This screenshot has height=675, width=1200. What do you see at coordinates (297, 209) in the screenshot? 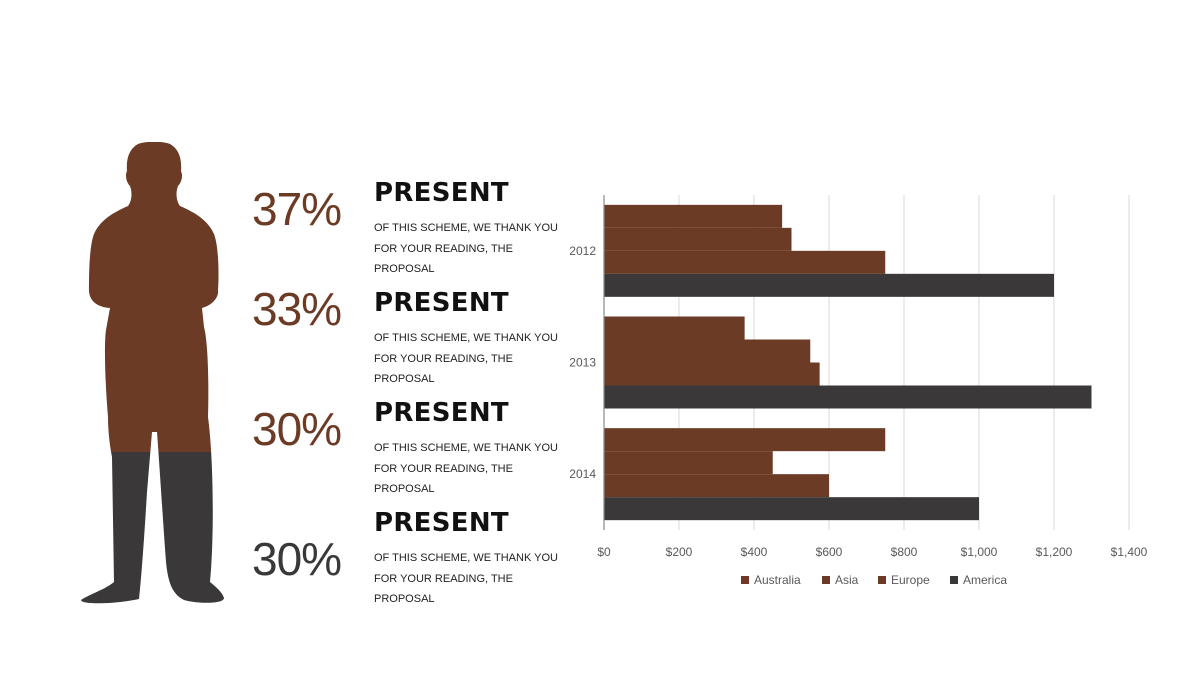
I see `stat-percentage: 37%` at bounding box center [297, 209].